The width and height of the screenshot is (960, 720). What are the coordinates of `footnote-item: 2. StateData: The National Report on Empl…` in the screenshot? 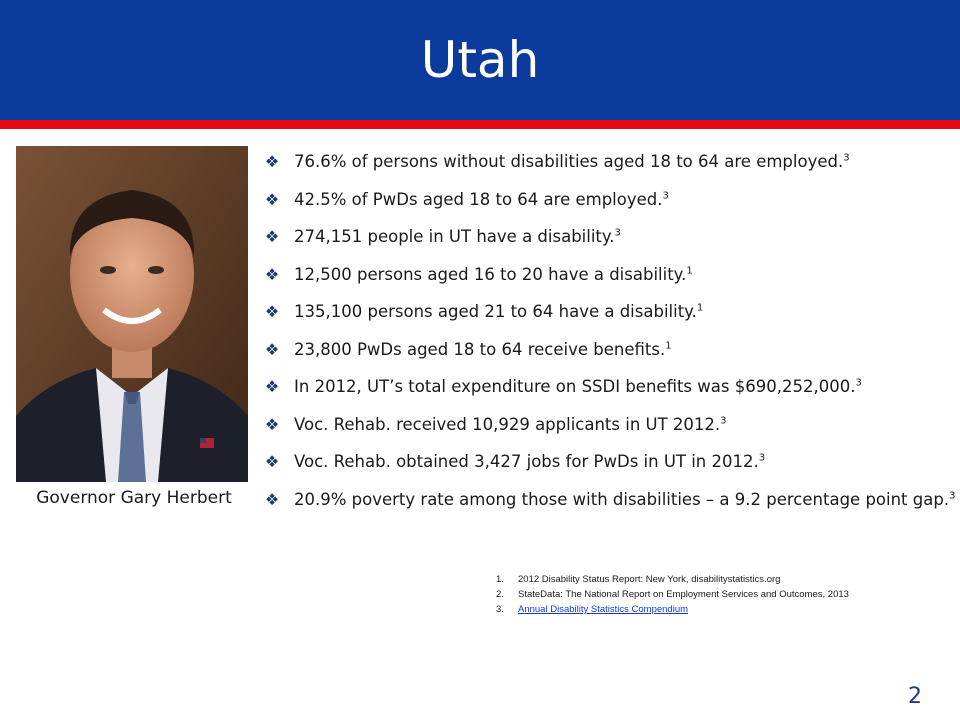 It's located at (726, 594).